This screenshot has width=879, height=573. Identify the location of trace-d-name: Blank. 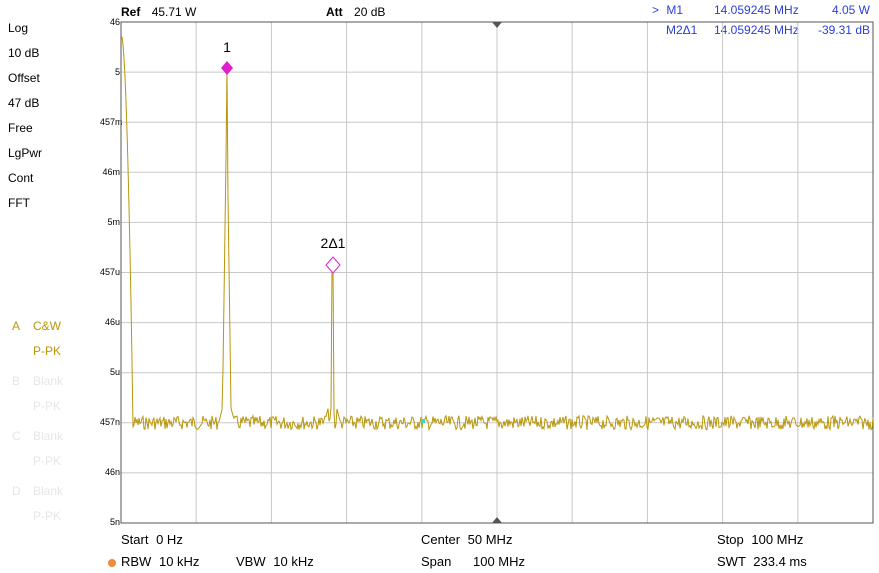
(48, 491).